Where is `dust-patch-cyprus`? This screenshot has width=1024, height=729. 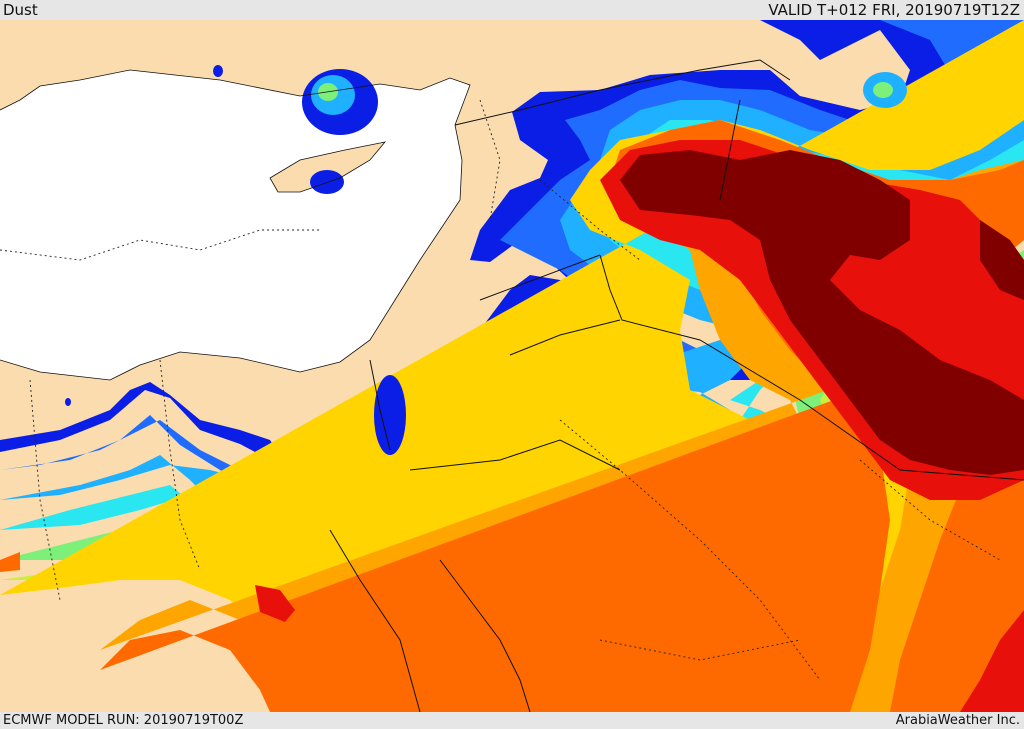
dust-patch-cyprus is located at coordinates (327, 182).